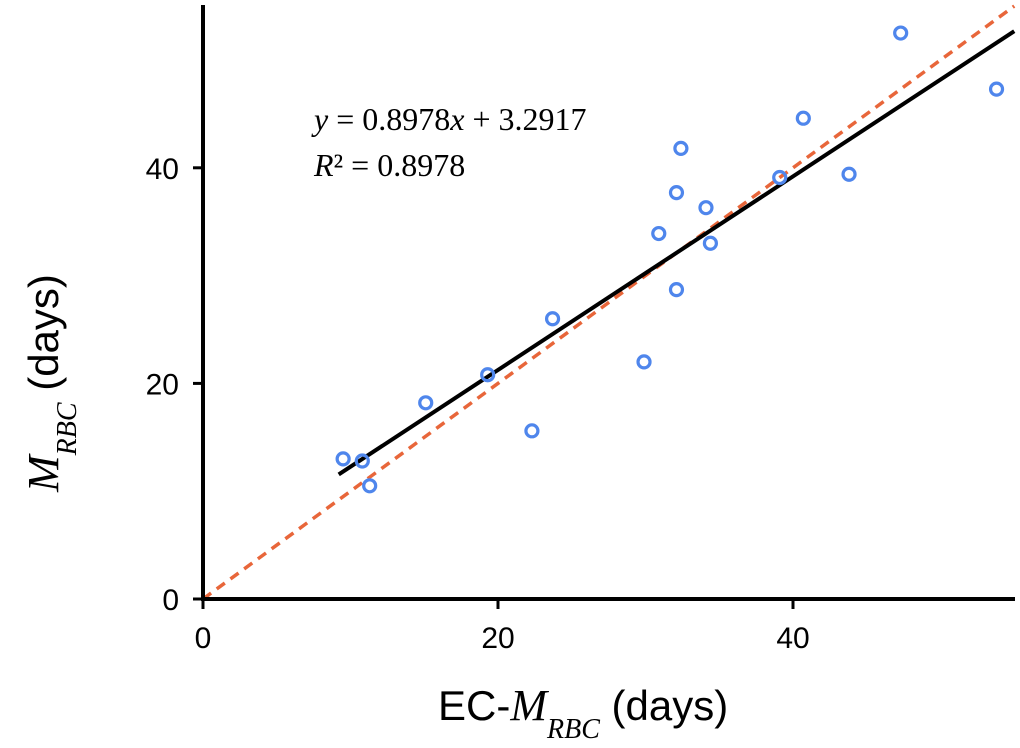  Describe the element at coordinates (583, 713) in the screenshot. I see `x-axis-label: EC-MRBC (days)` at that location.